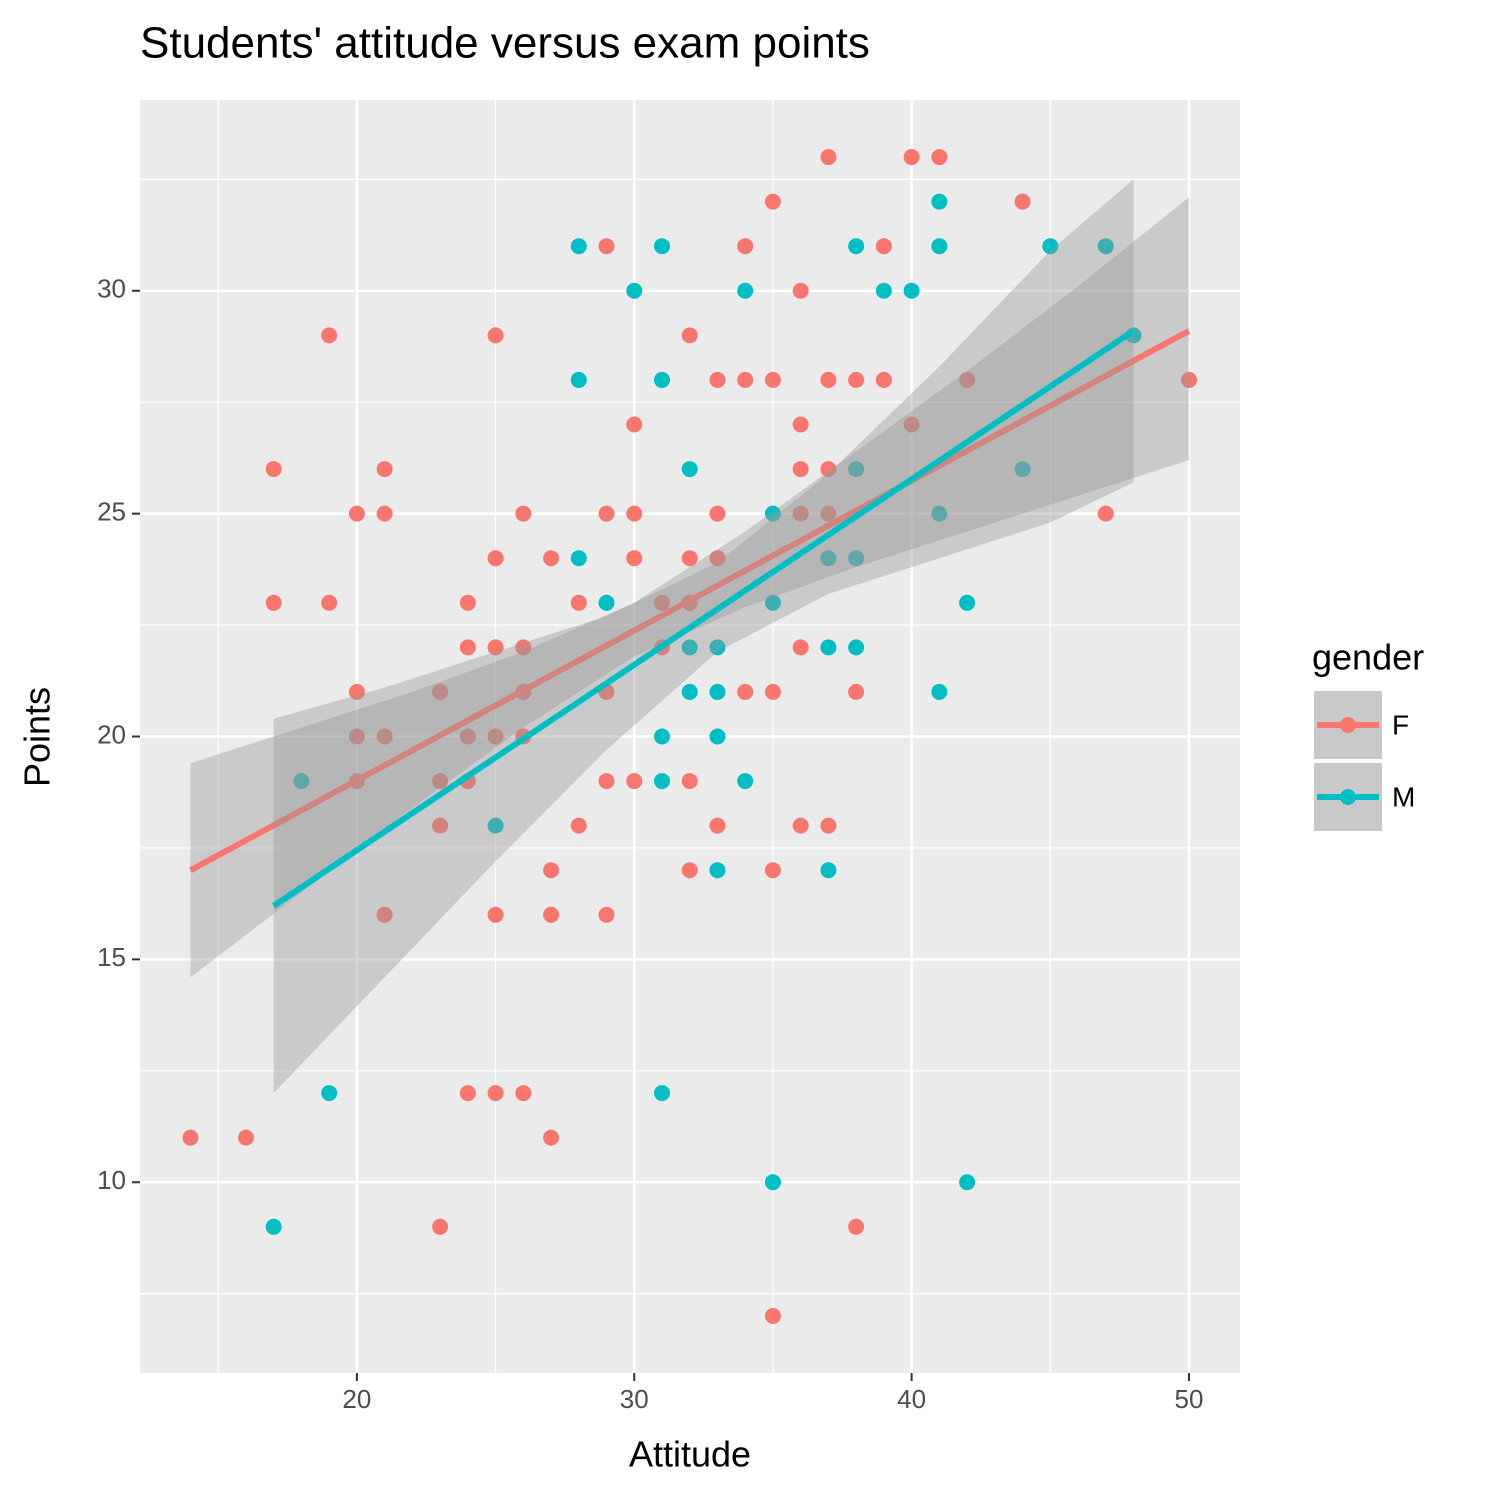 Image resolution: width=1500 pixels, height=1500 pixels. Describe the element at coordinates (1189, 1399) in the screenshot. I see `x-tick-label: 50` at that location.